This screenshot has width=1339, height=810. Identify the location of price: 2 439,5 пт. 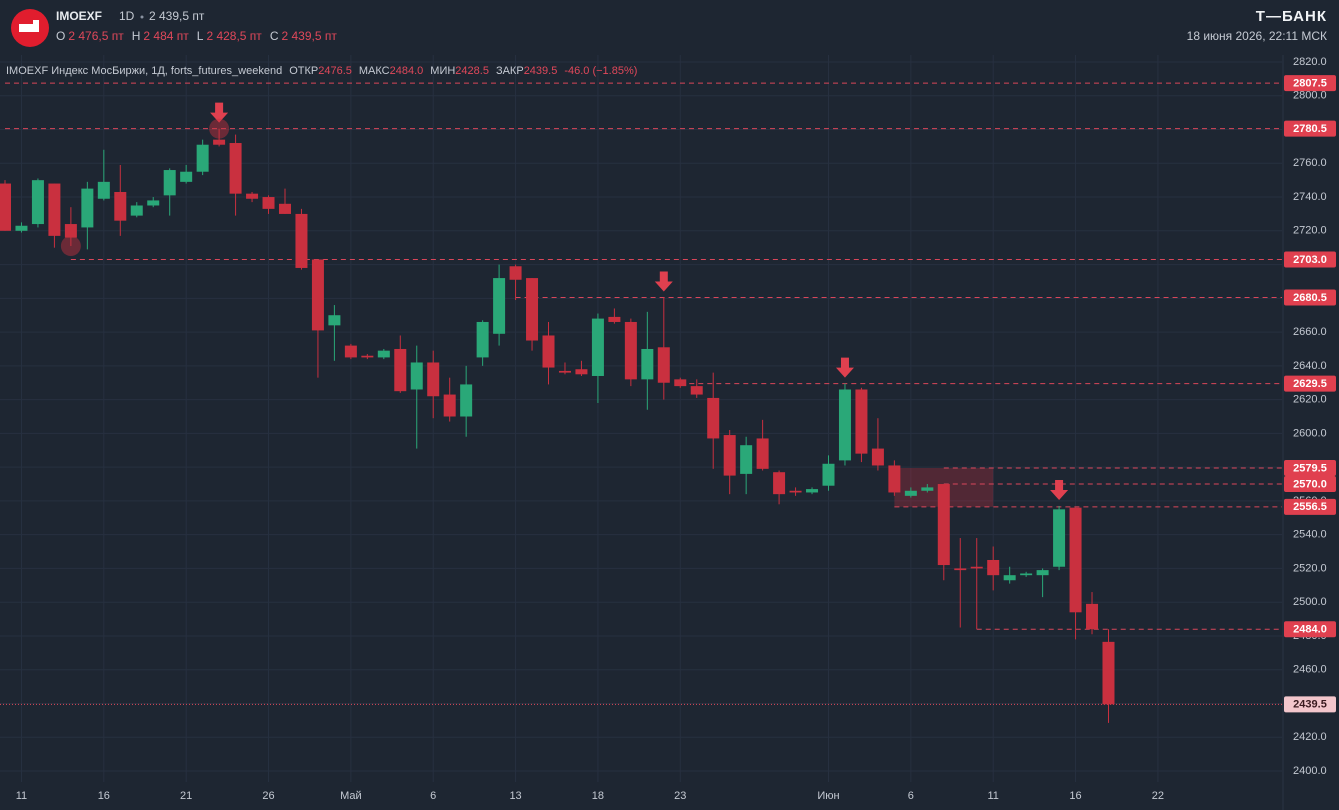
(177, 16).